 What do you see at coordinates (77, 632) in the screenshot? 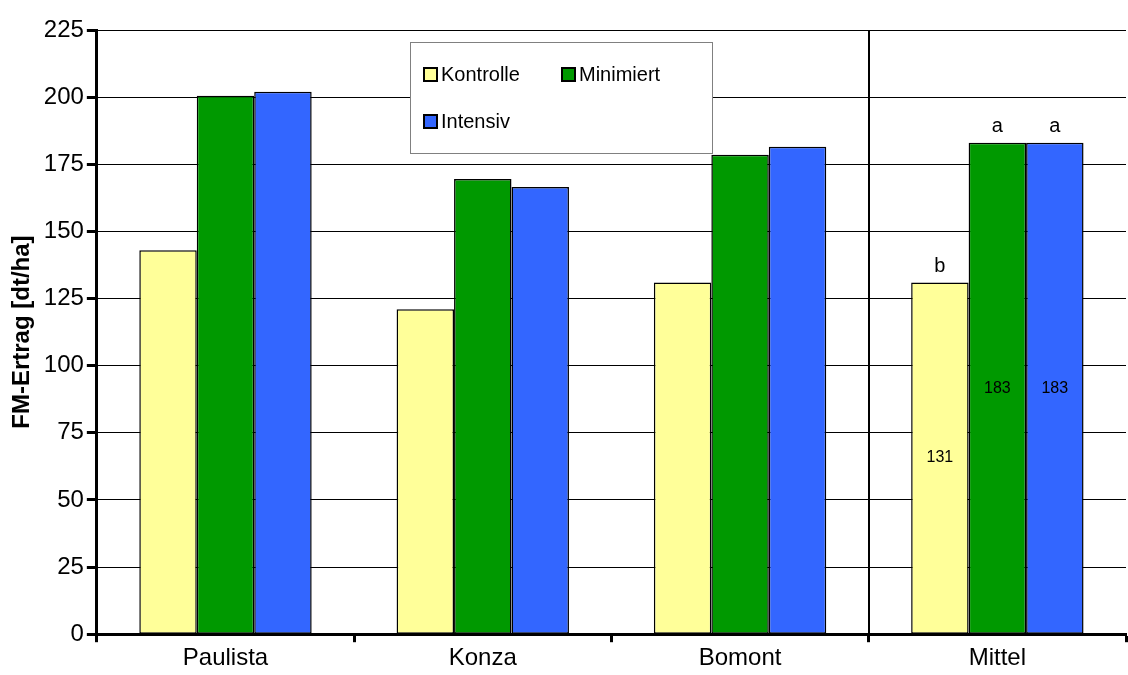
I see `y-tick-label: 0` at bounding box center [77, 632].